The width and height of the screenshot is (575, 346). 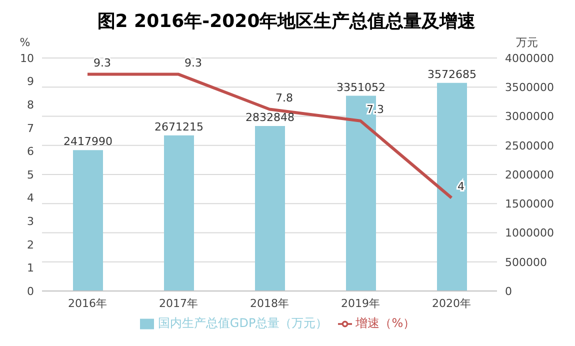 I want to click on y2-tick-label: 4000000, so click(x=529, y=58).